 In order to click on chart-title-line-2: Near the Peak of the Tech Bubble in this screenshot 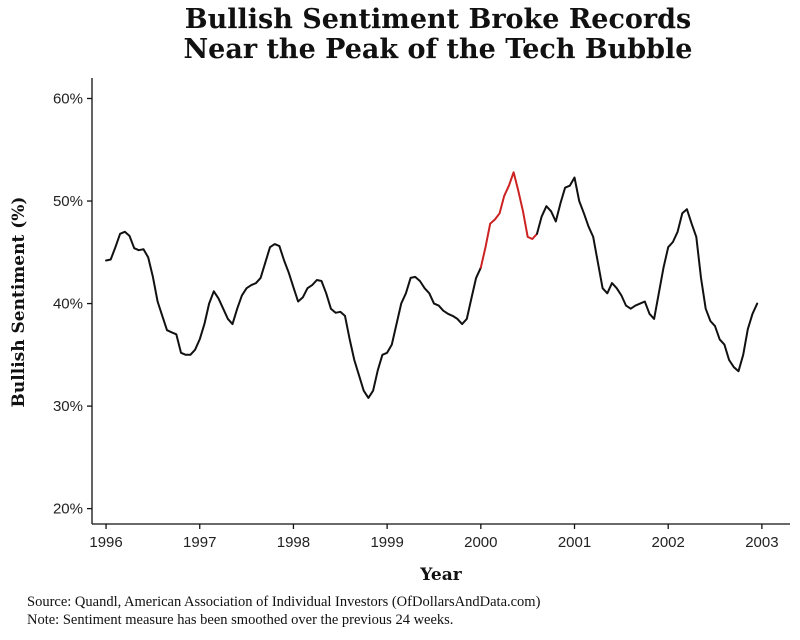, I will do `click(437, 49)`.